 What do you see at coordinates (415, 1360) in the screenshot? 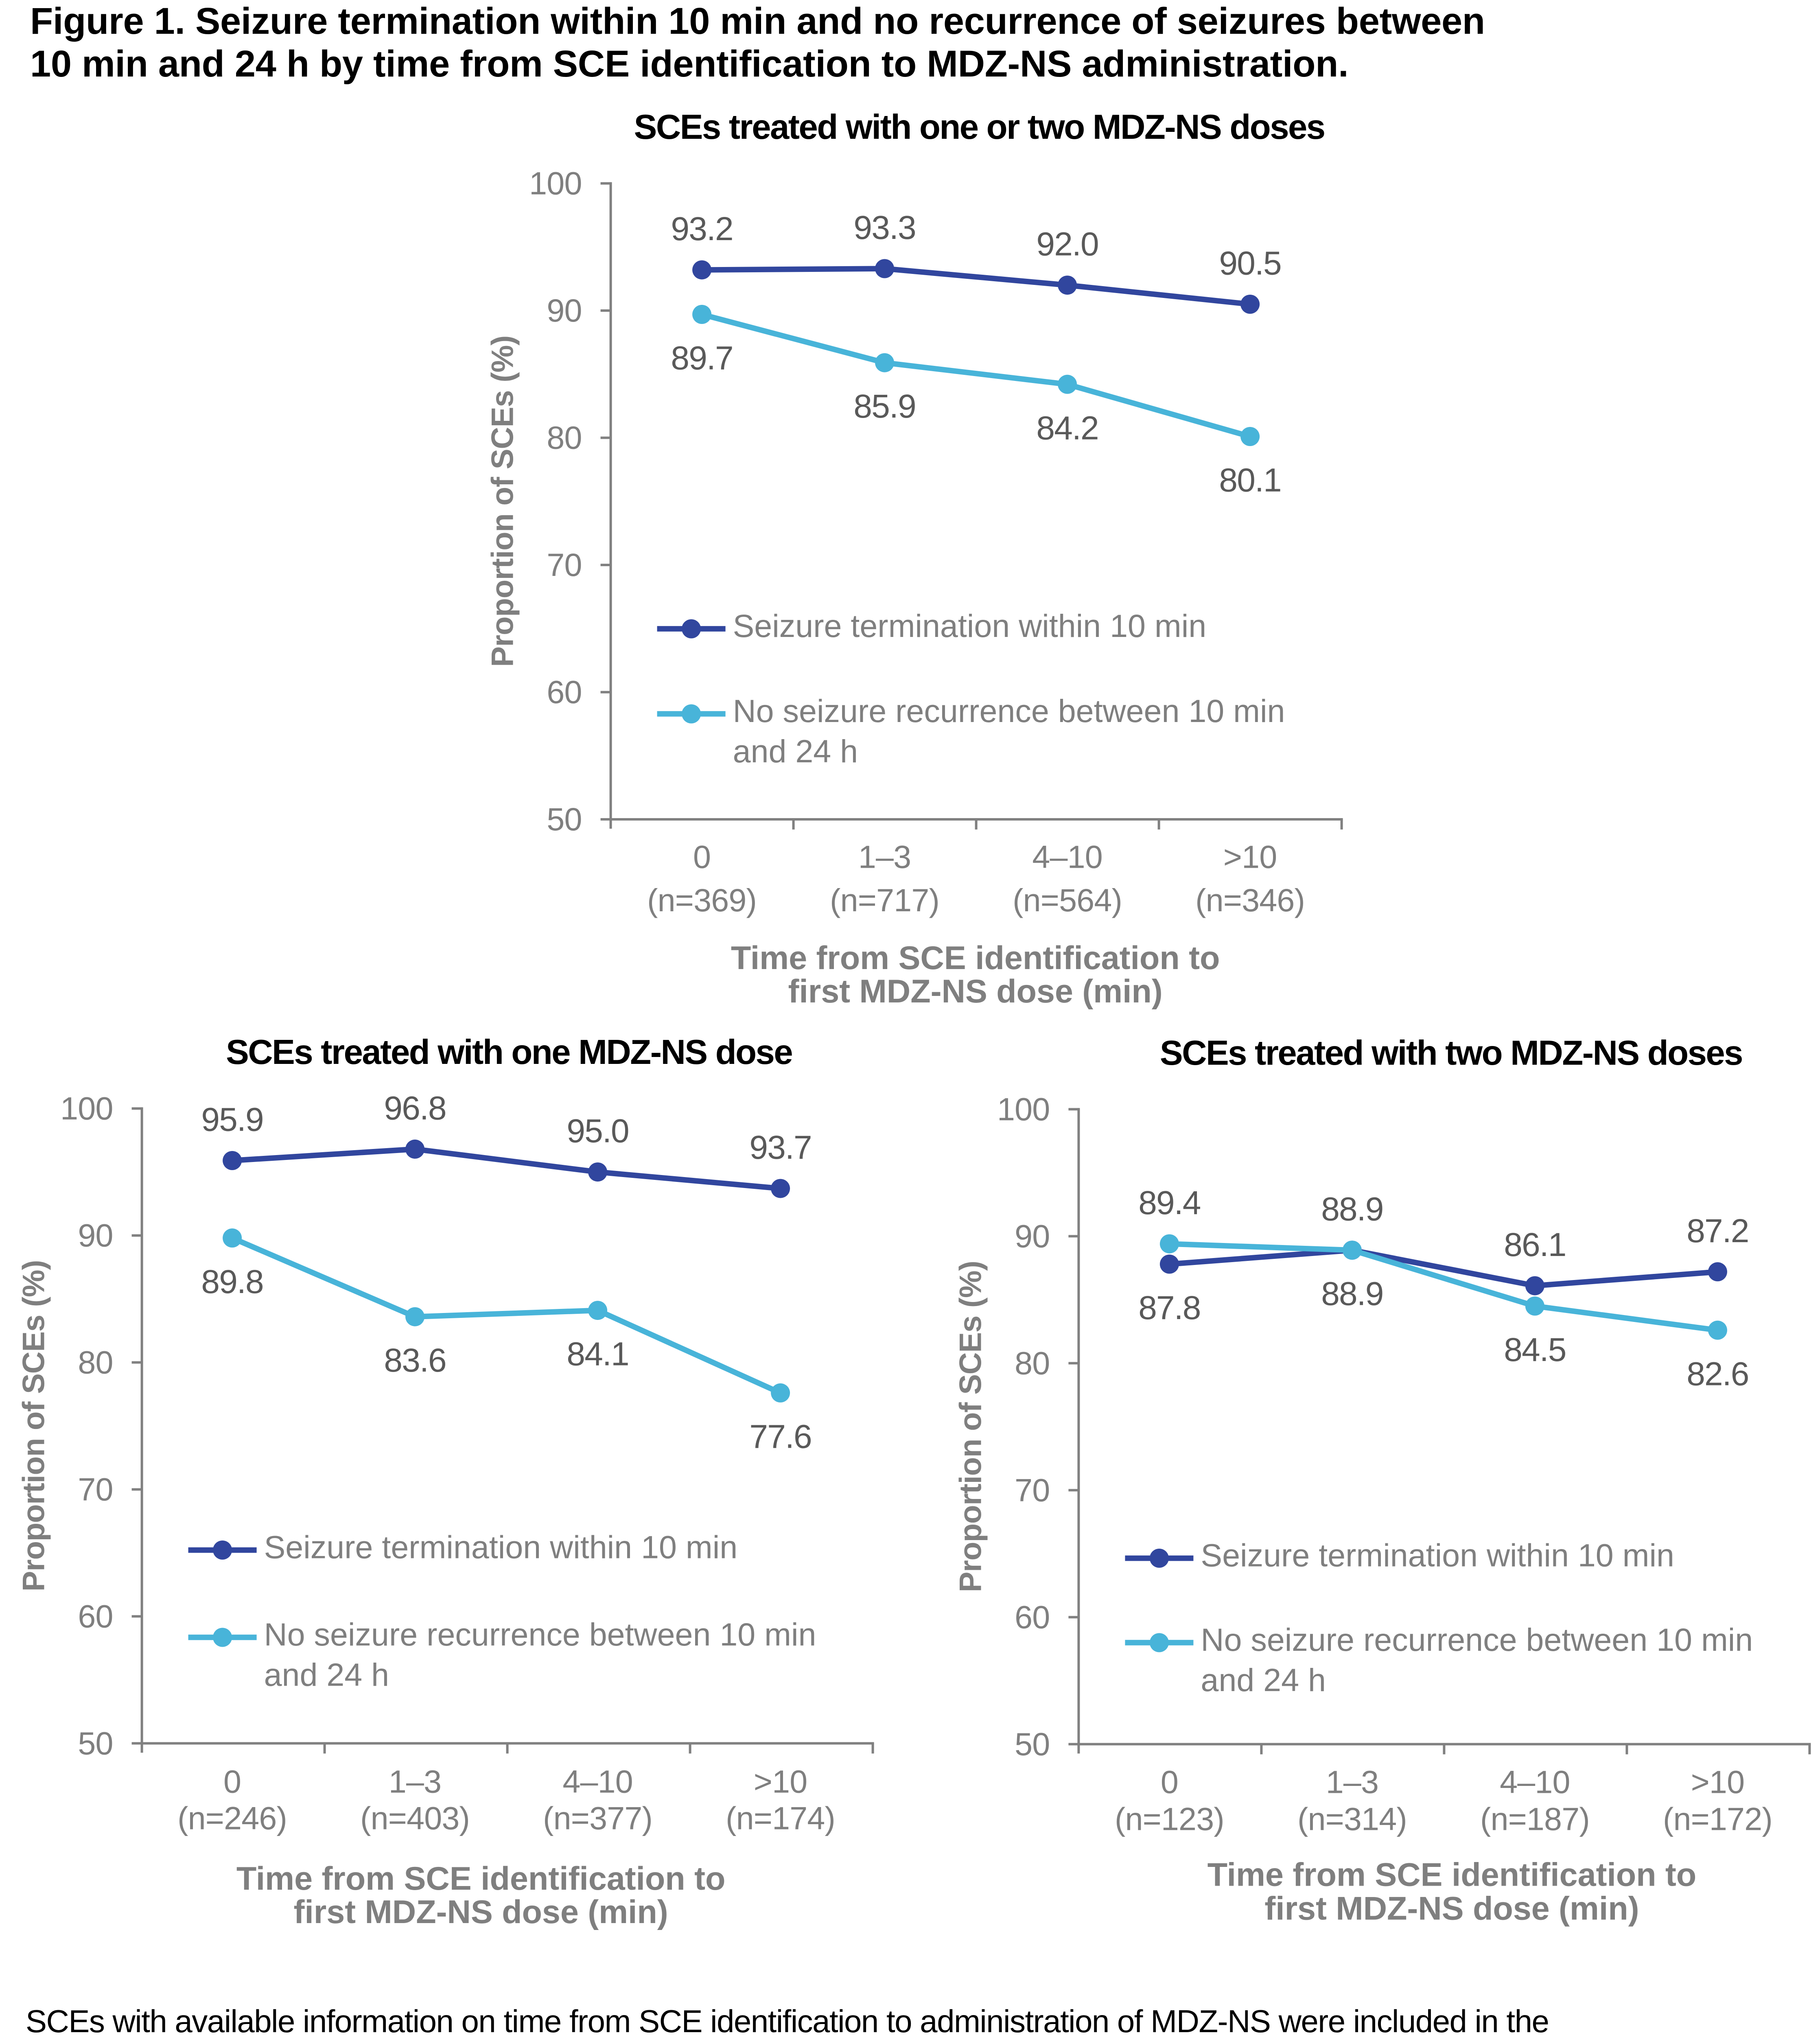
I see `svg-text: 83.6` at bounding box center [415, 1360].